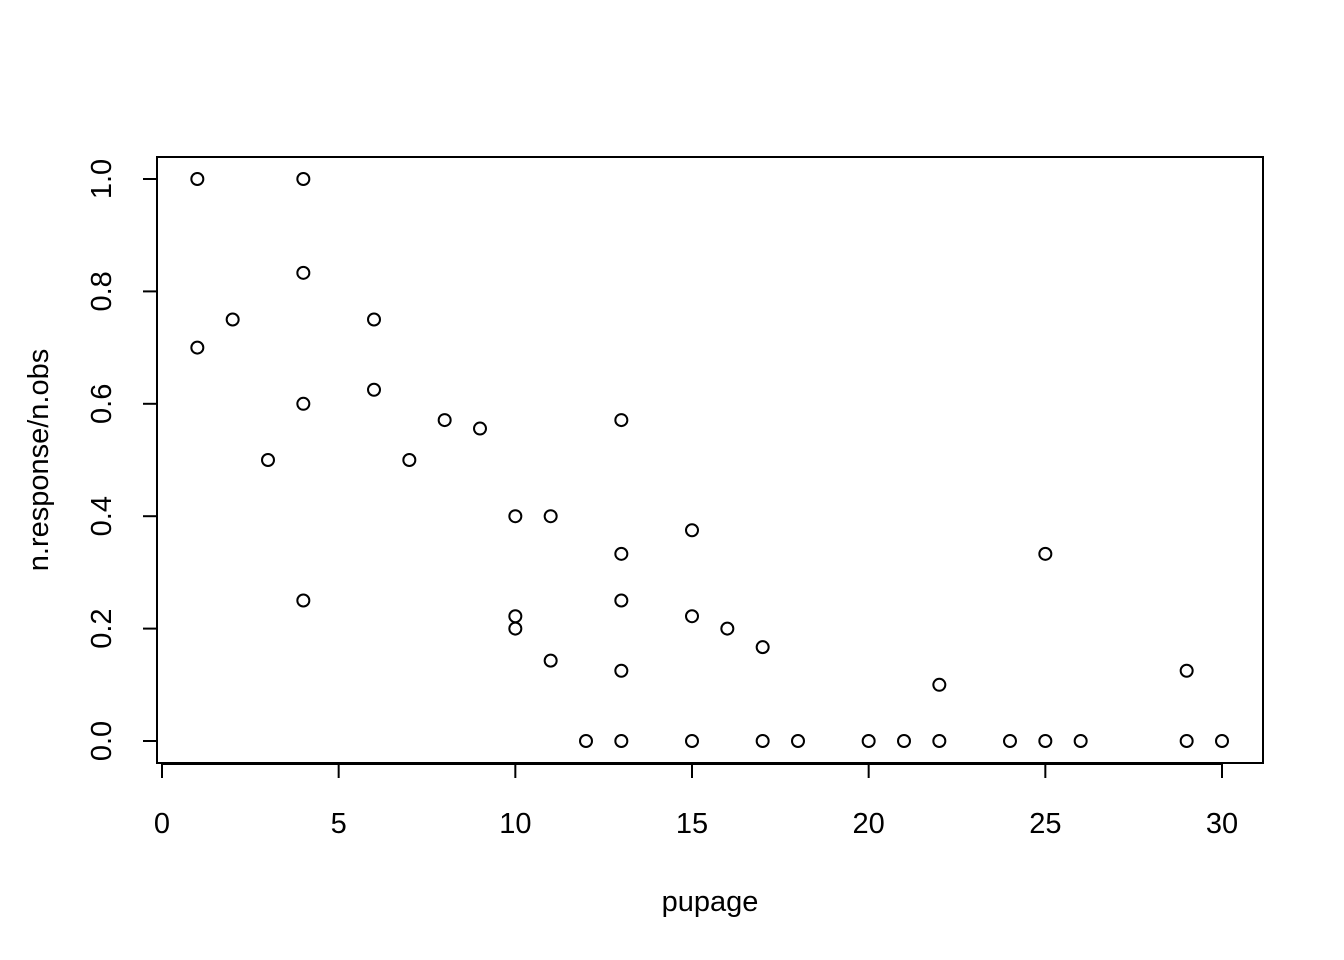 The height and width of the screenshot is (960, 1344). Describe the element at coordinates (692, 824) in the screenshot. I see `x-tick-label: 15` at that location.